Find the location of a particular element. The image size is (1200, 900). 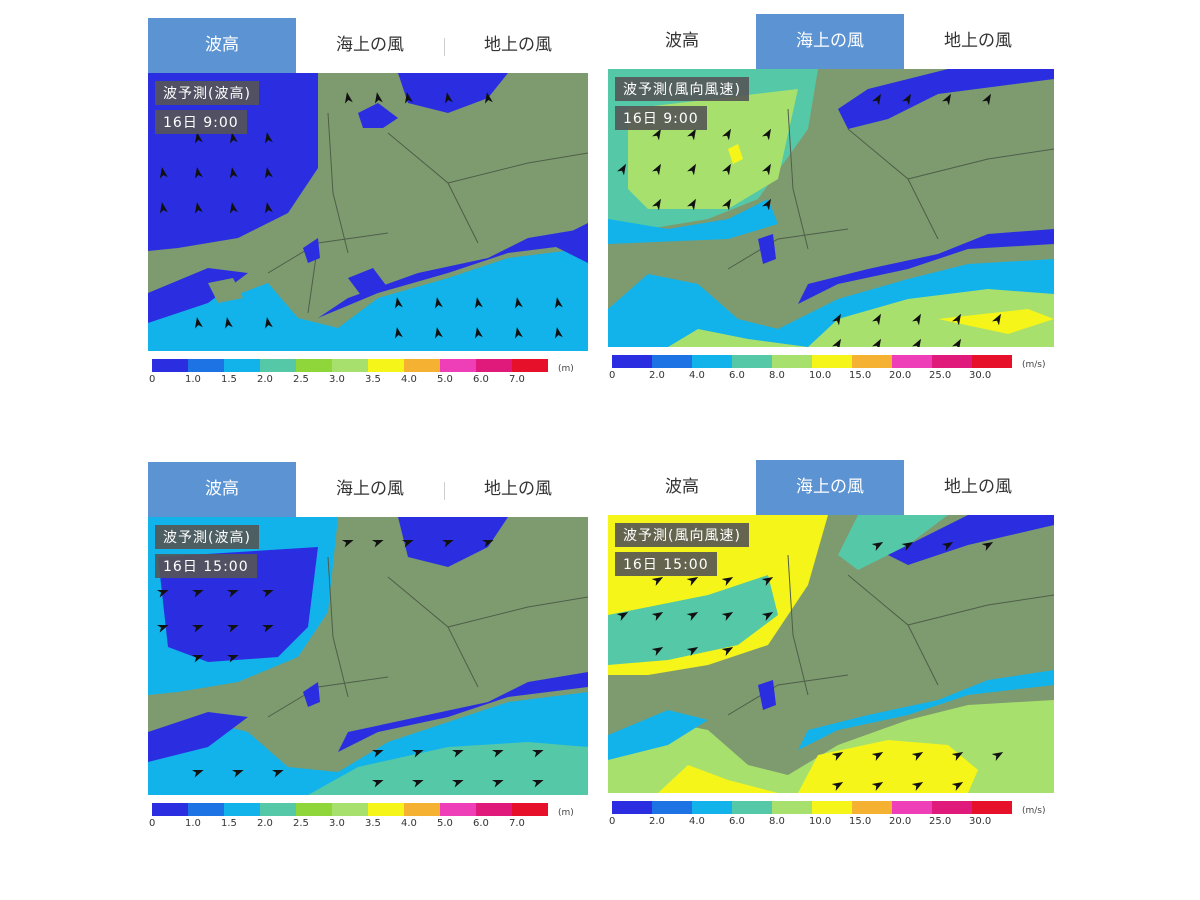

legend-wind-speed: 0 2.0 4.0 6.0 8.0 10.0 15.0 20.0 25.0 30.0 (m/s) is located at coordinates (835, 370).